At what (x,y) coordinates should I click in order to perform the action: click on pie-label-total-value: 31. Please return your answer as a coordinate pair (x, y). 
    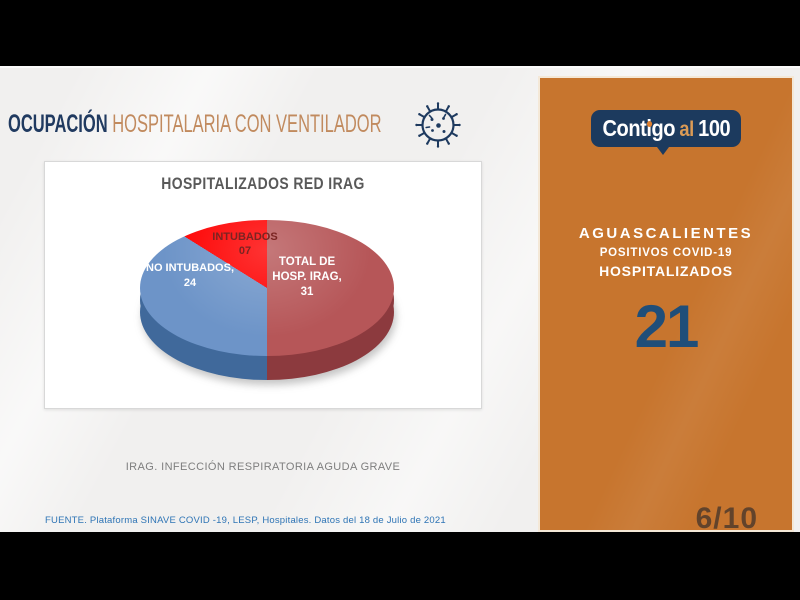
    Looking at the image, I should click on (307, 292).